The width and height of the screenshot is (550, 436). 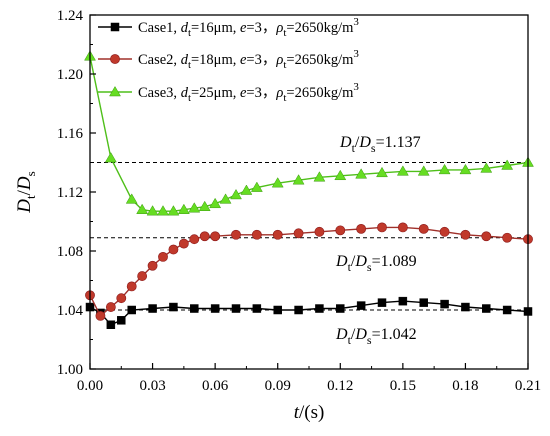 I want to click on x-tick-label: 0.15, so click(x=403, y=386).